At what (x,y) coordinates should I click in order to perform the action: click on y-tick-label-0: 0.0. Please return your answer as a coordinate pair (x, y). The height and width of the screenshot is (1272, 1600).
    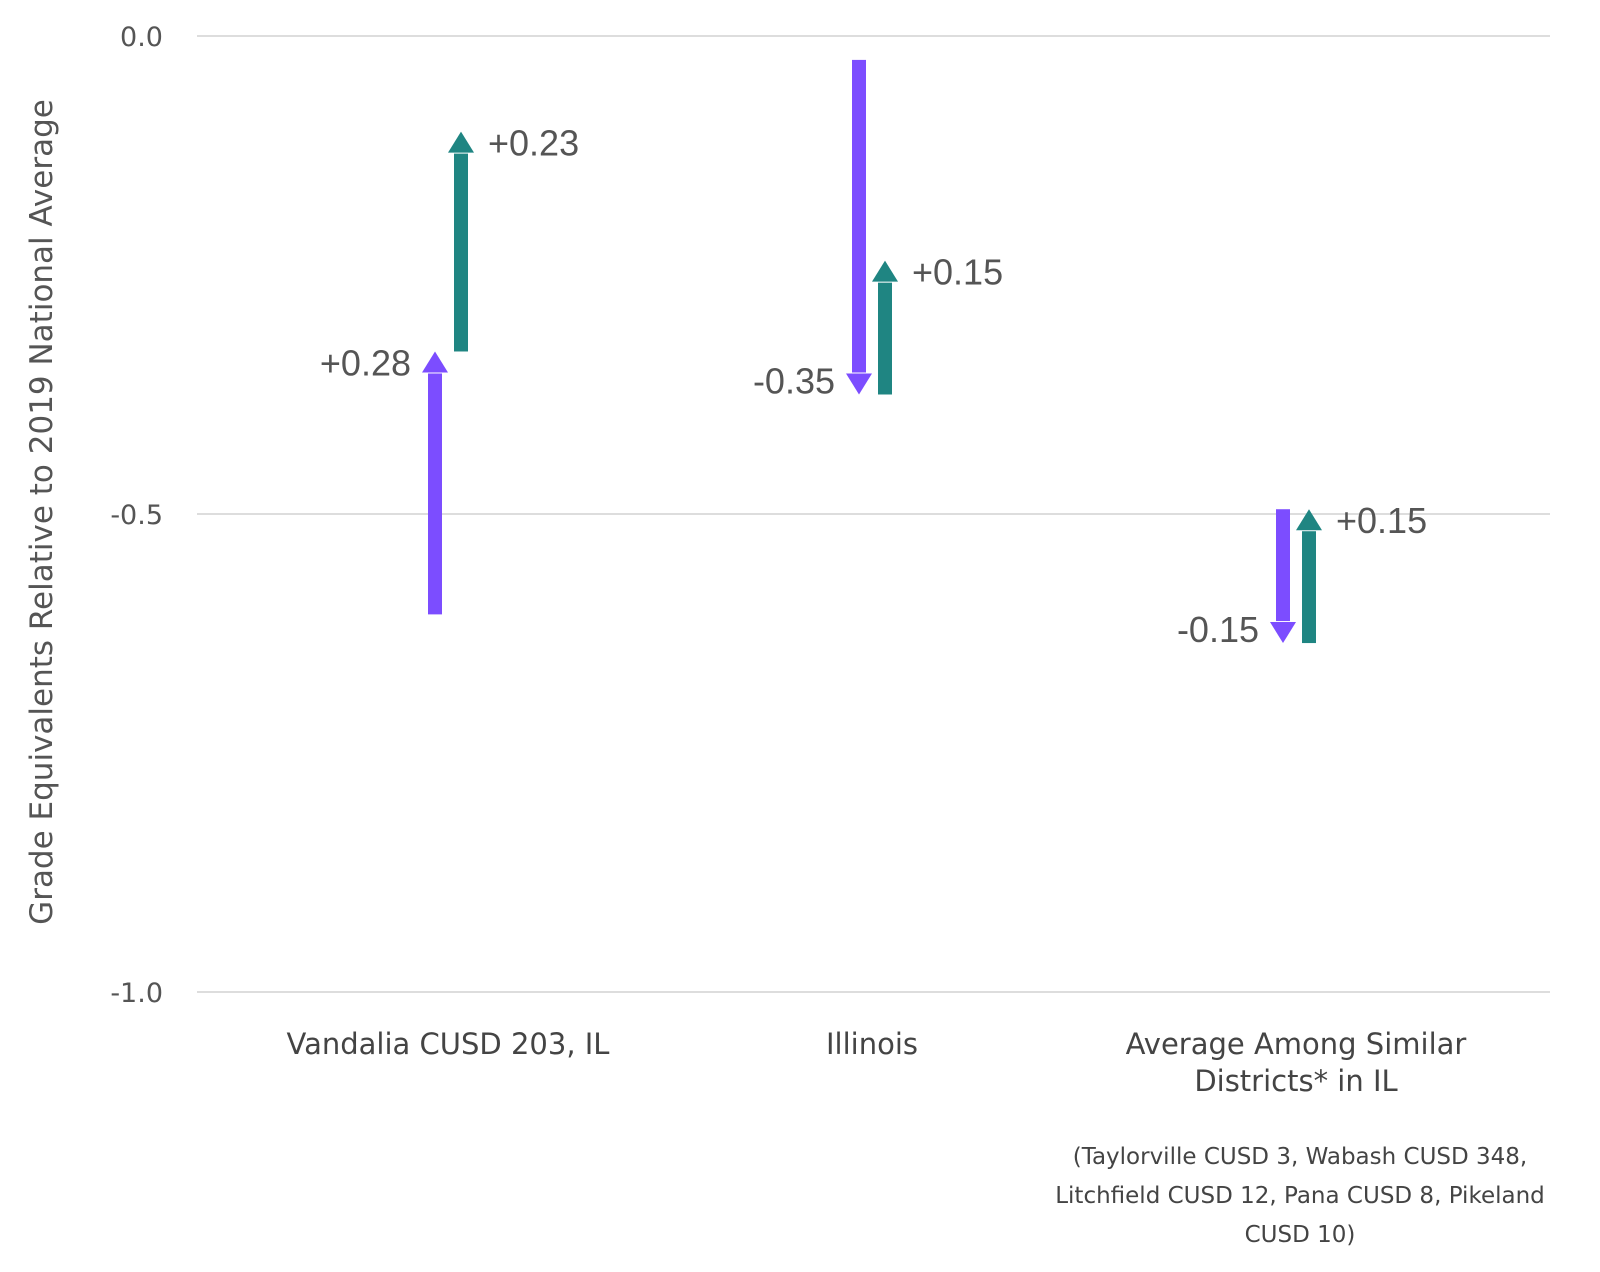
    Looking at the image, I should click on (141, 37).